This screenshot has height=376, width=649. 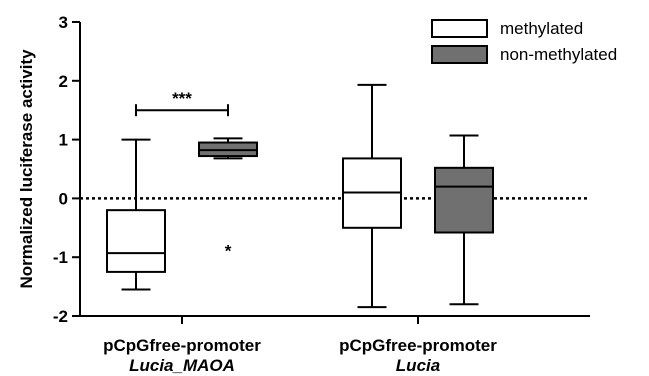 What do you see at coordinates (541, 28) in the screenshot?
I see `legend-label: methylated` at bounding box center [541, 28].